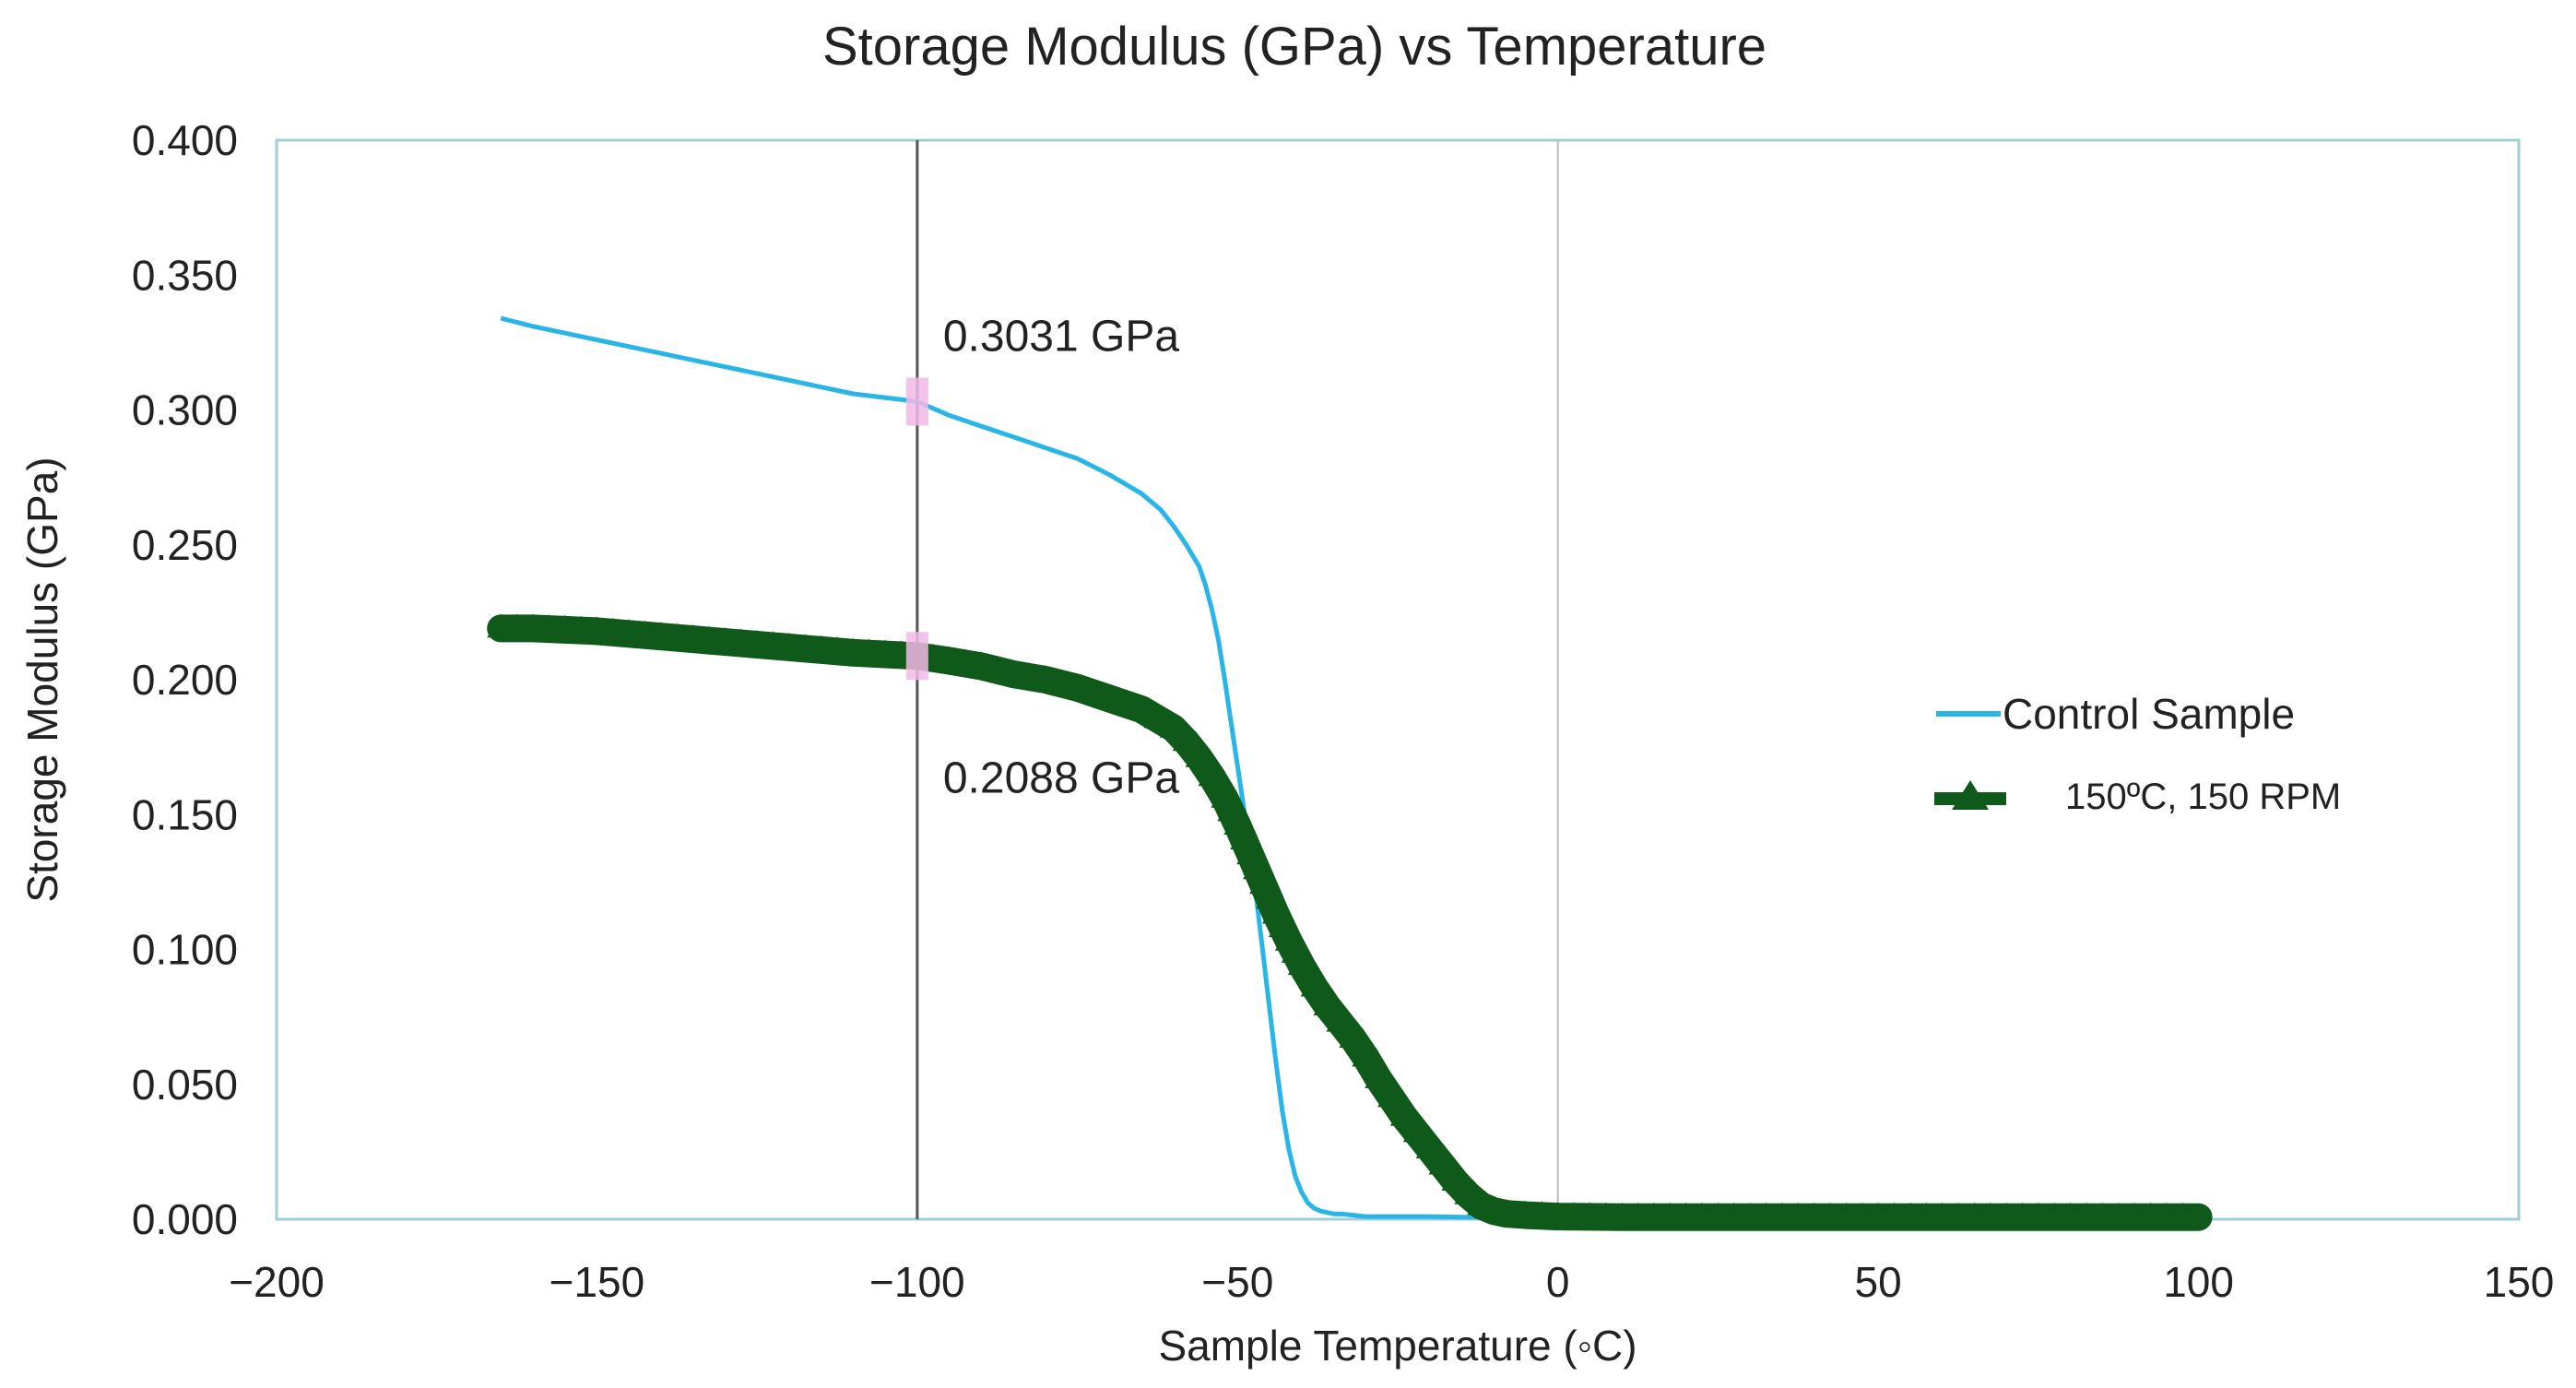  I want to click on y-tick-label: 0.200, so click(185, 680).